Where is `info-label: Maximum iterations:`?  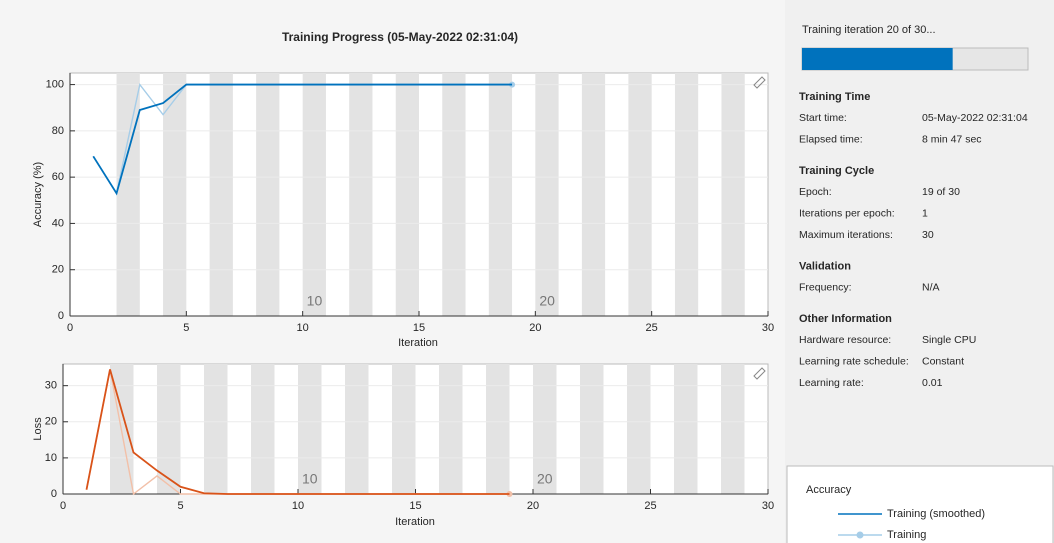
info-label: Maximum iterations: is located at coordinates (846, 235).